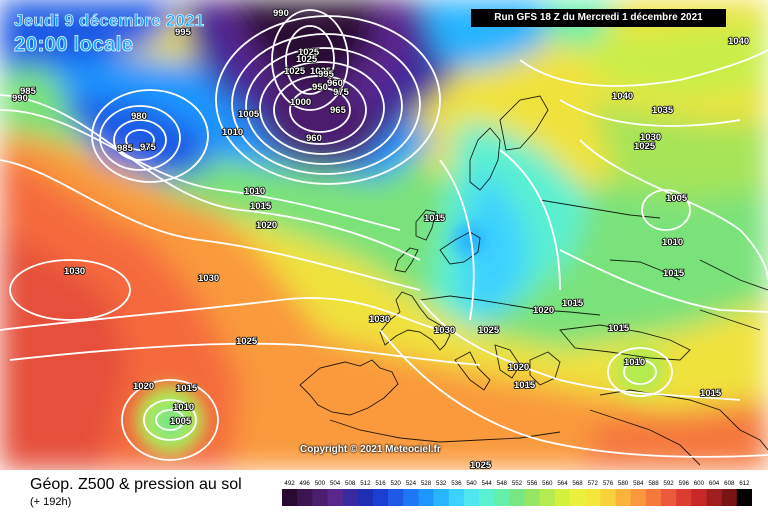  Describe the element at coordinates (305, 483) in the screenshot. I see `scale-tick-label: 496` at that location.